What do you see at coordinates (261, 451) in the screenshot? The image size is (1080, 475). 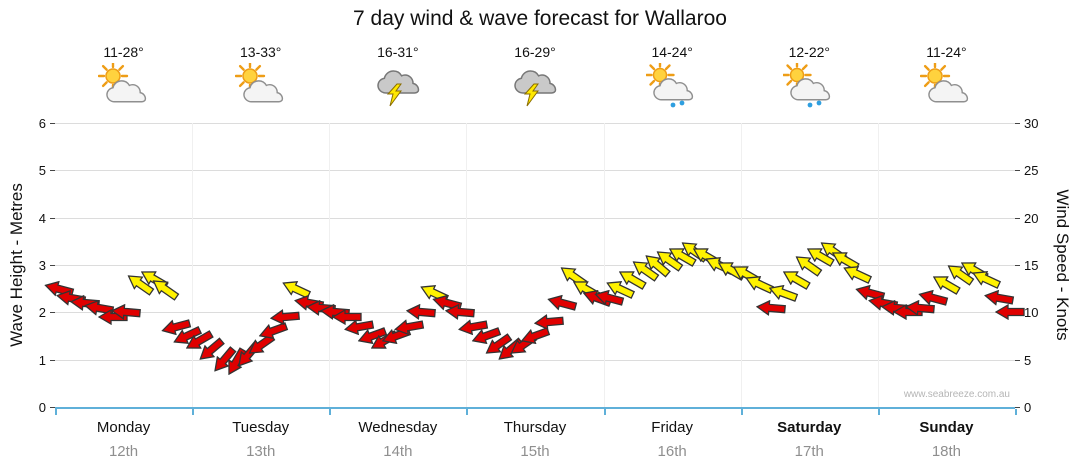 I see `day-date: 13th` at bounding box center [261, 451].